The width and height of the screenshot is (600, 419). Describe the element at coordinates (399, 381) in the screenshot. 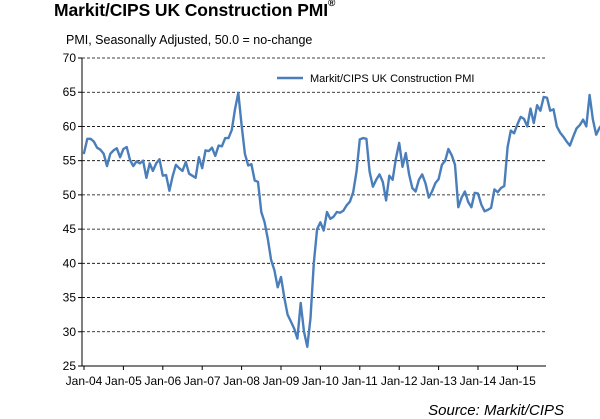

I see `x-tick-label: Jan-12` at that location.